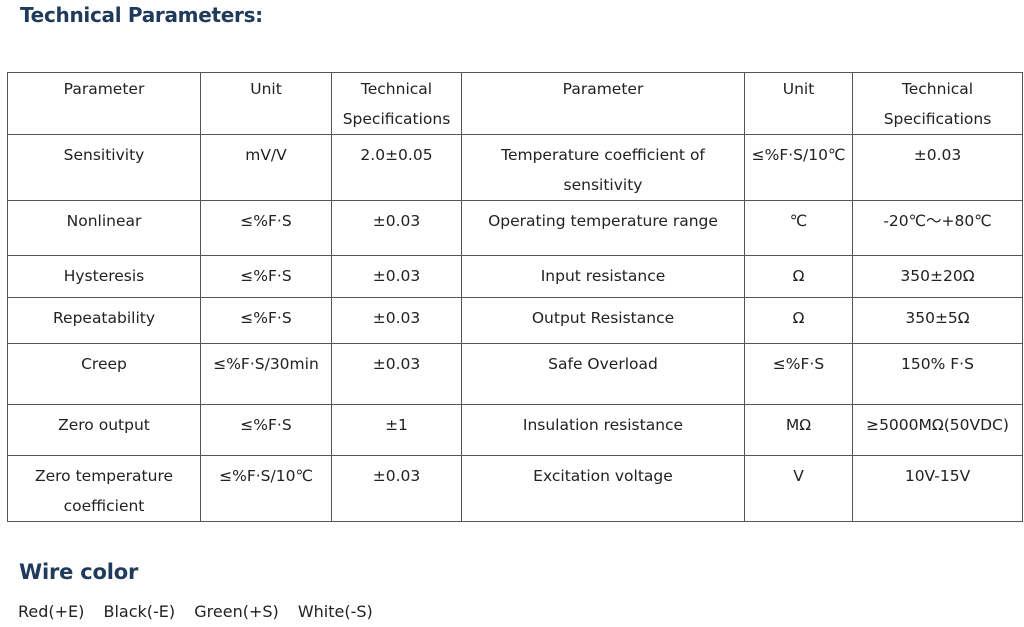 Image resolution: width=1024 pixels, height=627 pixels. What do you see at coordinates (603, 430) in the screenshot?
I see `table-cell: Insulation resistance` at bounding box center [603, 430].